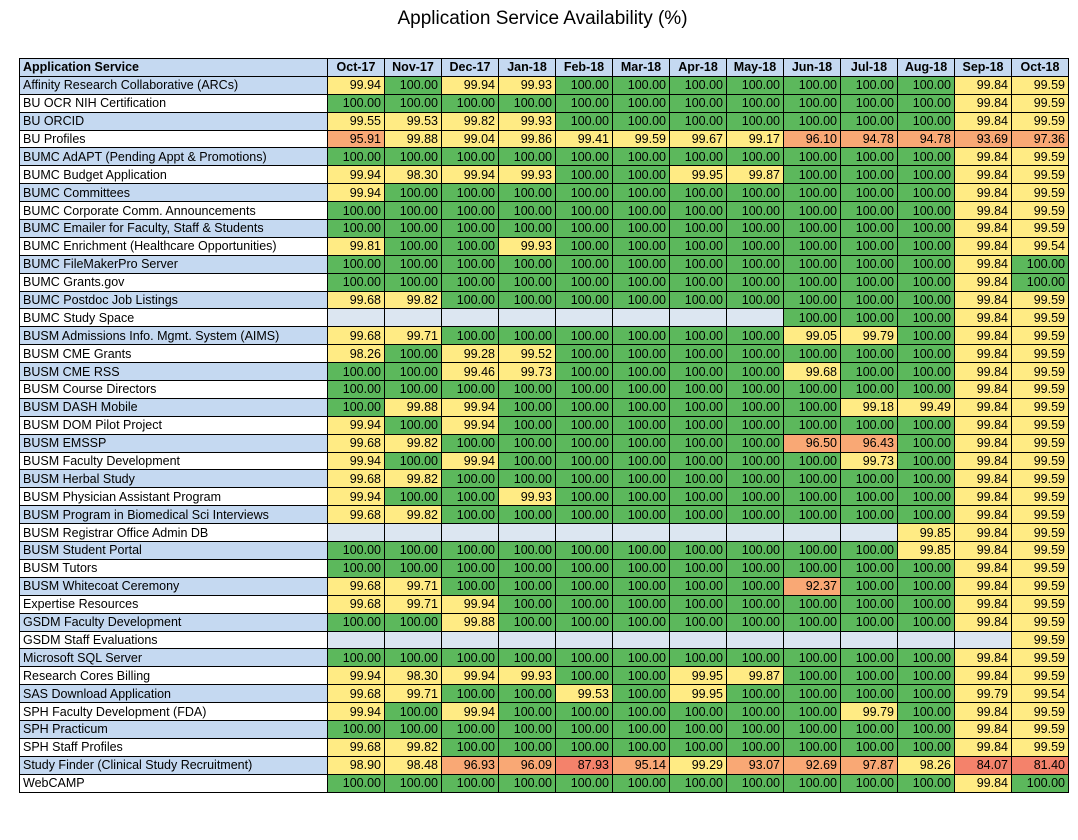  Describe the element at coordinates (173, 443) in the screenshot. I see `service-name-cell: BUSM EMSSP` at that location.